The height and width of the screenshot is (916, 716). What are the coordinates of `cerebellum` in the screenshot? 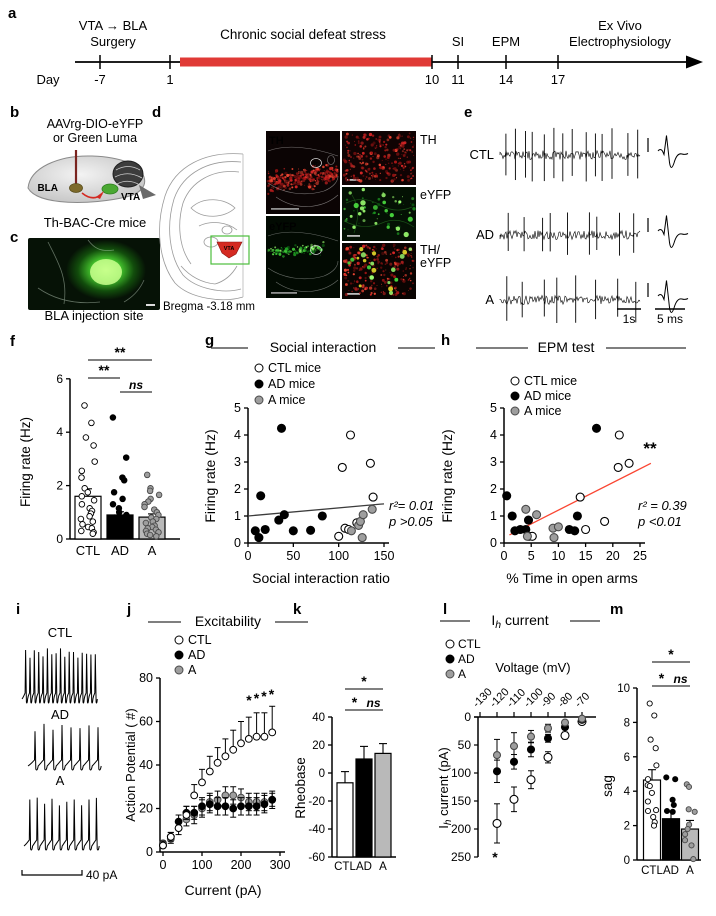 It's located at (128, 174).